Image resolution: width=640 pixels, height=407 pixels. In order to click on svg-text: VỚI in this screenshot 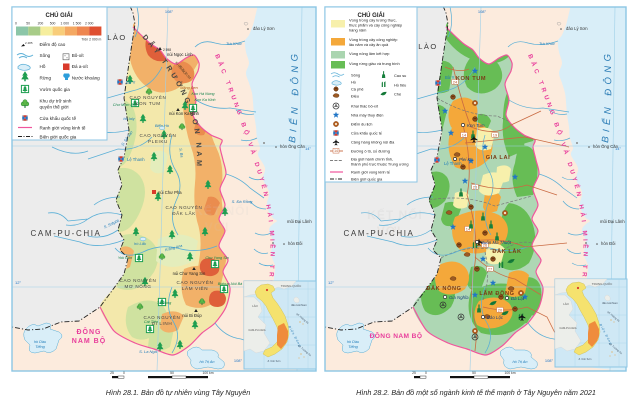, I will do `click(217, 226)`.